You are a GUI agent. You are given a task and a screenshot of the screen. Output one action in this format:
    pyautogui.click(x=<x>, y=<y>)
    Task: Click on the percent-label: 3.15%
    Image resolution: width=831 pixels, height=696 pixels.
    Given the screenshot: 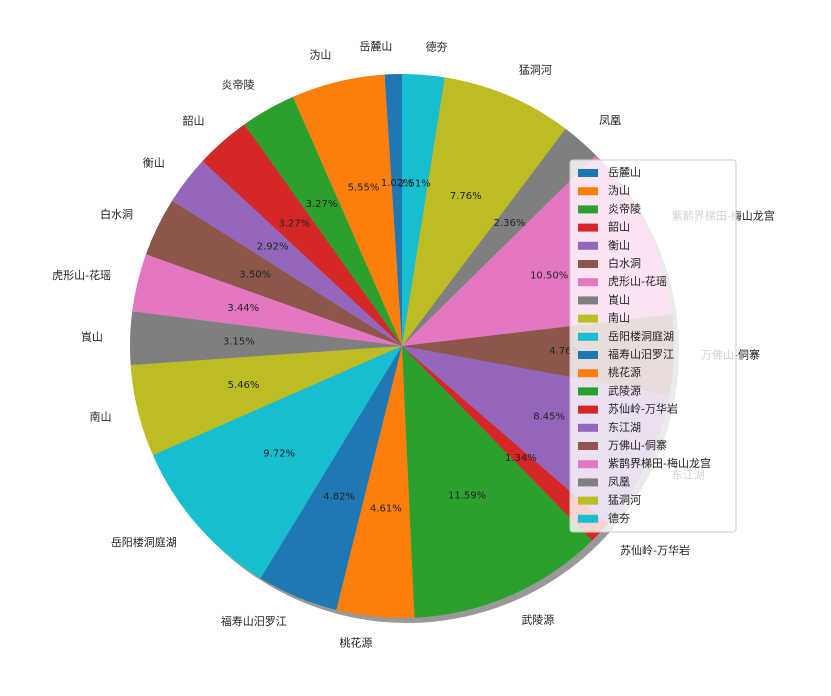 What is the action you would take?
    pyautogui.click(x=239, y=341)
    